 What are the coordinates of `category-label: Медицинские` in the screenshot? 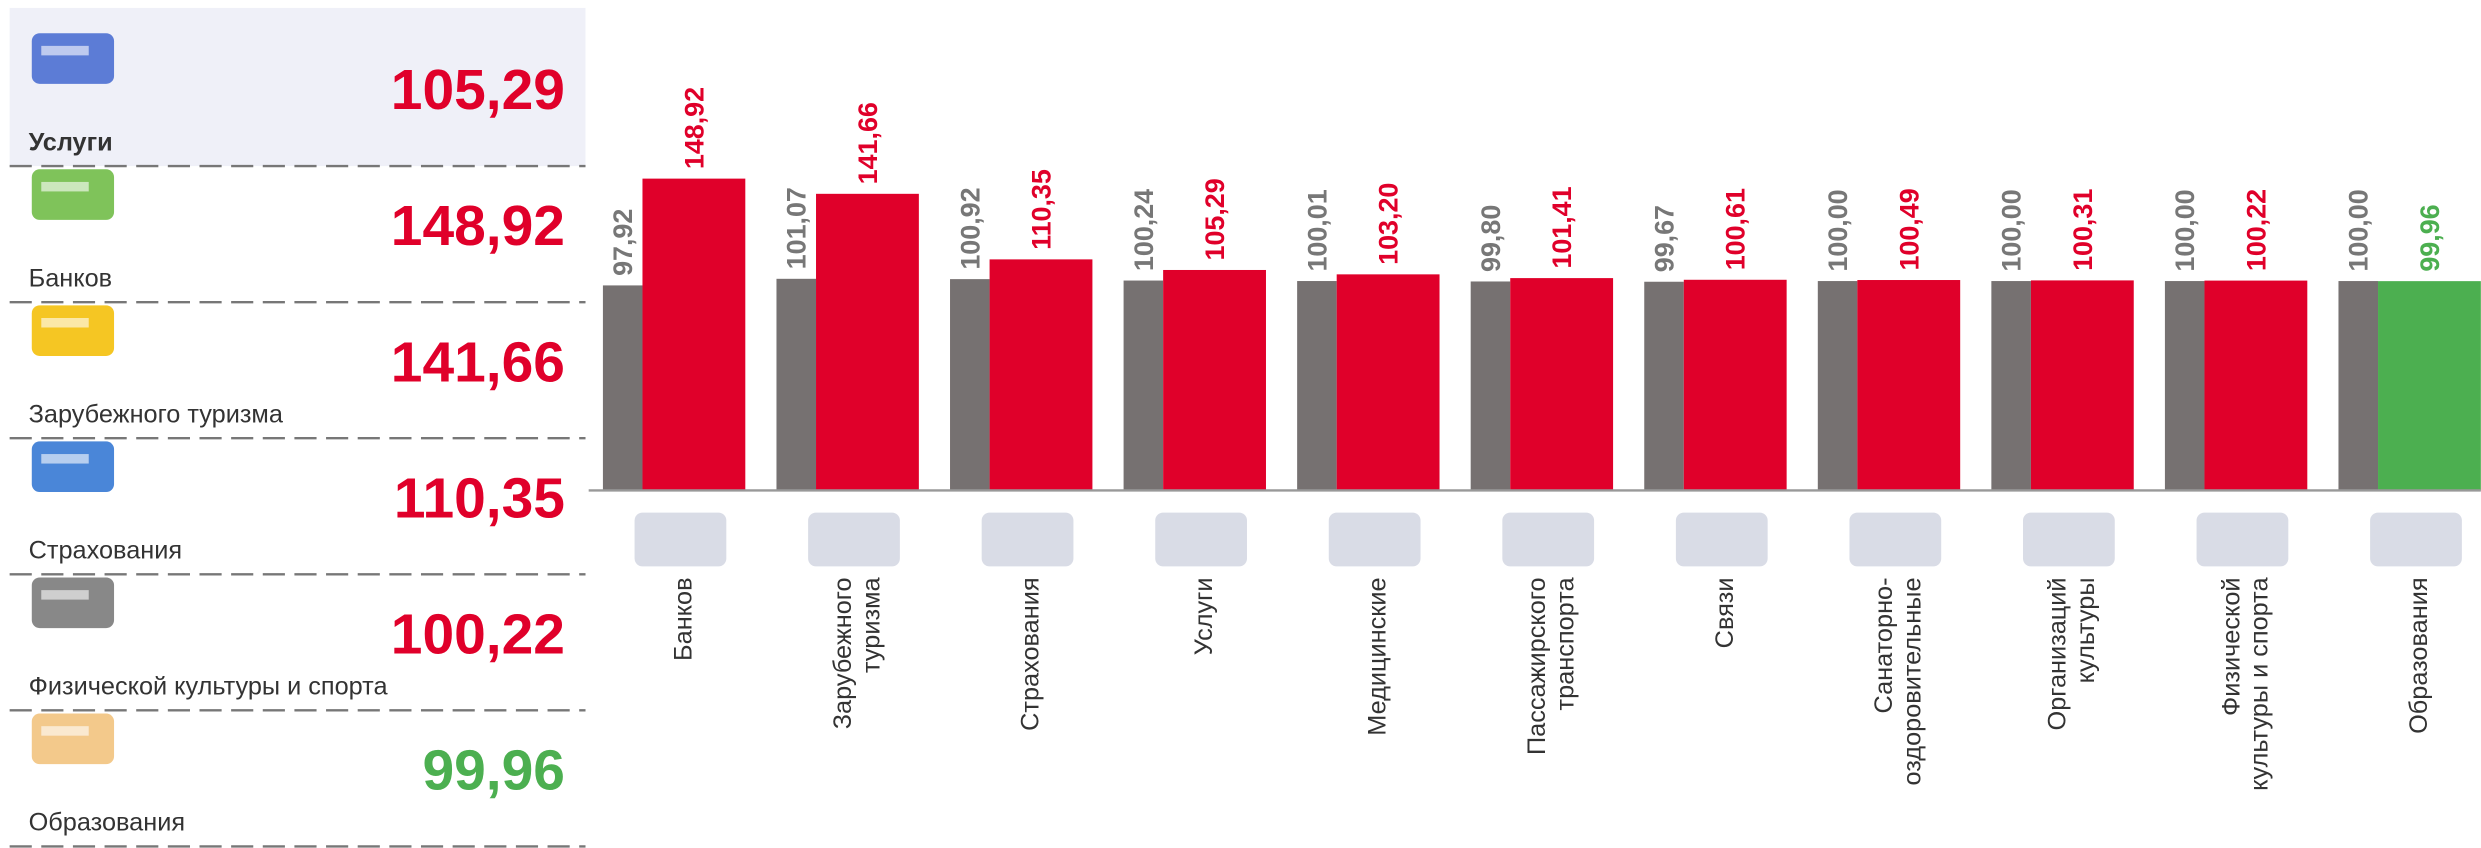 It's located at (1378, 656).